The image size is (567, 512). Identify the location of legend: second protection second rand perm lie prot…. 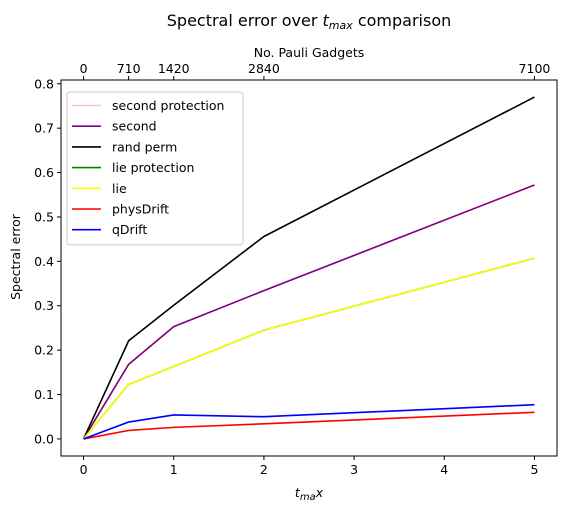
(155, 168).